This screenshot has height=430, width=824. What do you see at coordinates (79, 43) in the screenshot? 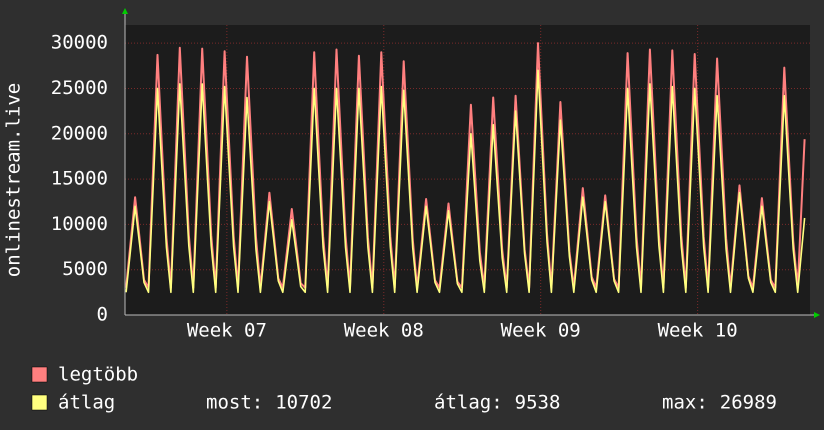
I see `y-tick-label: 30000` at bounding box center [79, 43].